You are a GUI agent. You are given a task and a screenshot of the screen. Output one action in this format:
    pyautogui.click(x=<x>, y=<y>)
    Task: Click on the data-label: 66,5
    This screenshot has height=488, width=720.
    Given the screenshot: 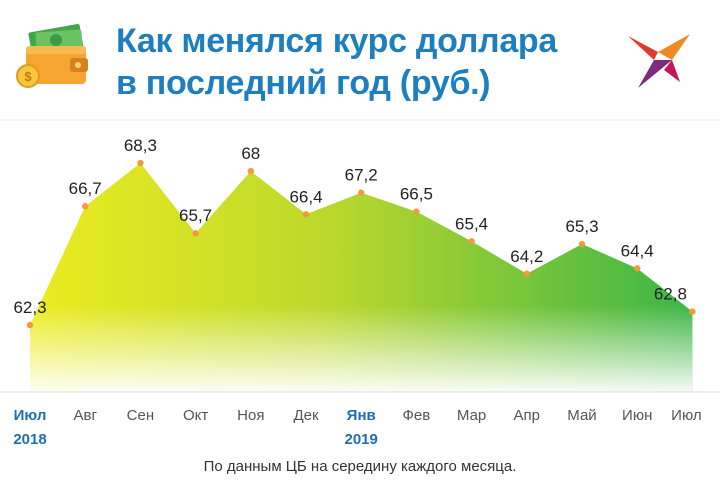 What is the action you would take?
    pyautogui.click(x=416, y=194)
    